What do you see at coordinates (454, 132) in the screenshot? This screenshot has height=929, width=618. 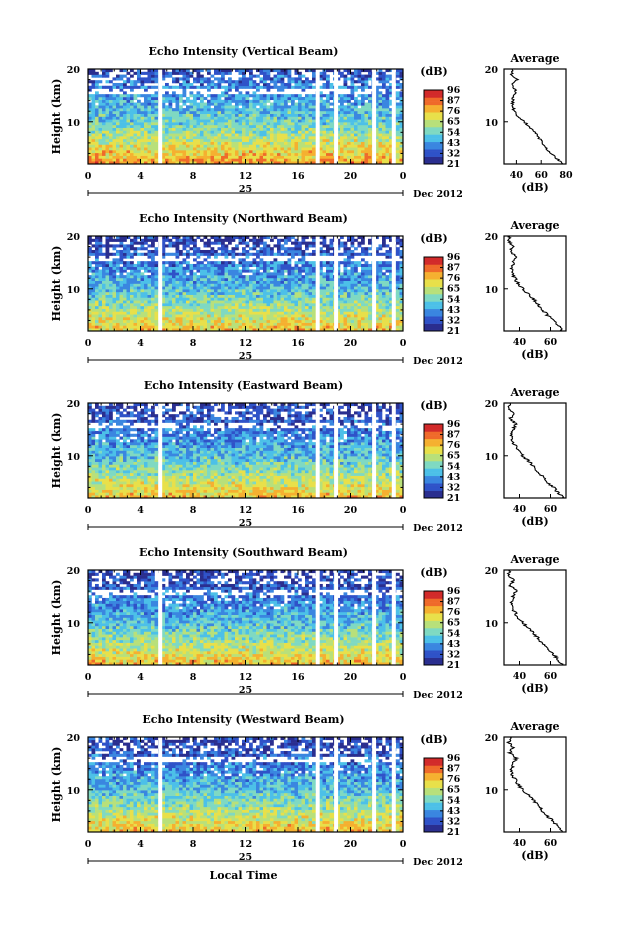 I see `colorbar-tick-label: 54` at bounding box center [454, 132].